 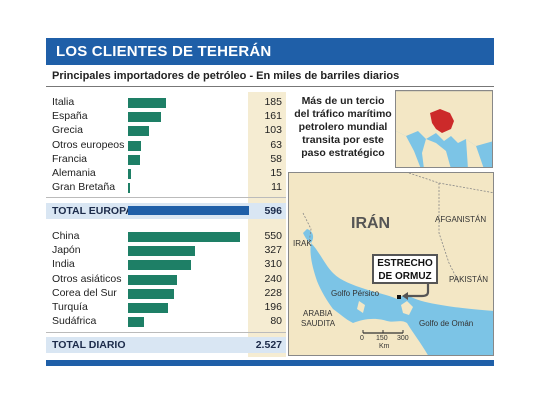 What do you see at coordinates (461, 219) in the screenshot?
I see `label-afganistan: AFGANISTÁN` at bounding box center [461, 219].